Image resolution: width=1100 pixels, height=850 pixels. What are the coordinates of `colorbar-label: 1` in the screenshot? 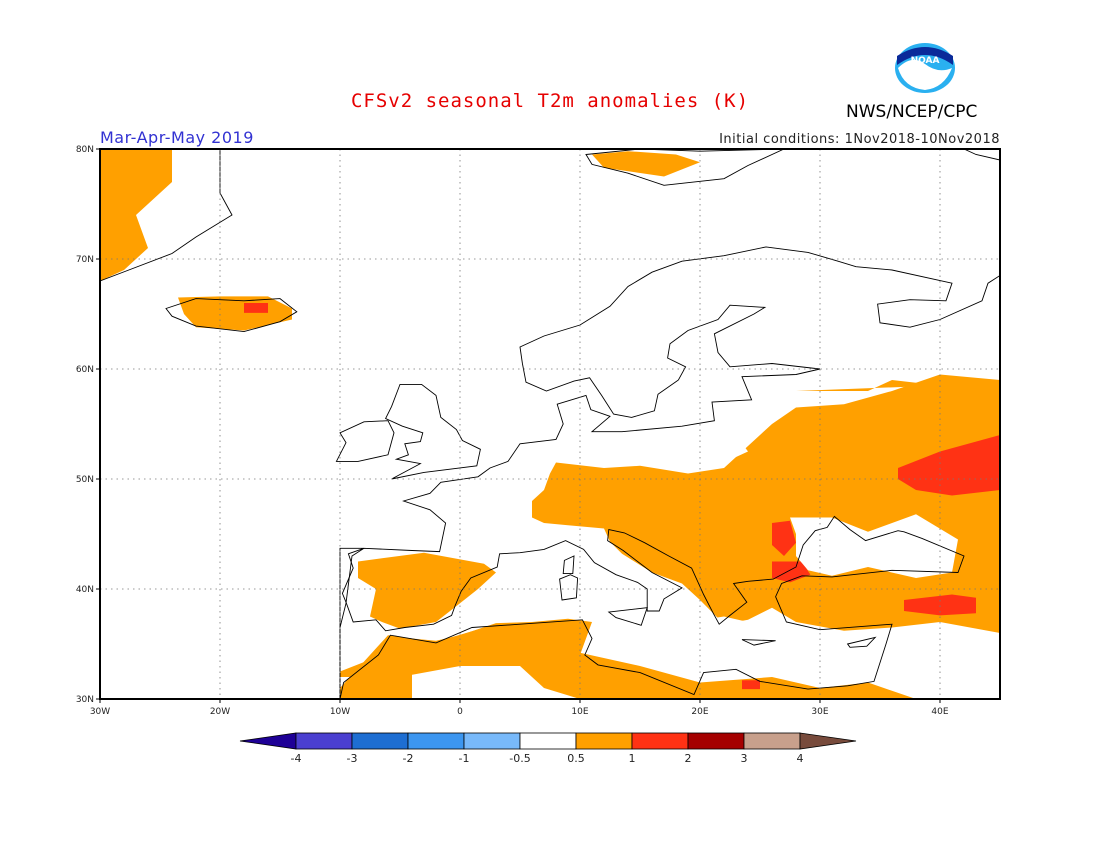 It's located at (632, 758).